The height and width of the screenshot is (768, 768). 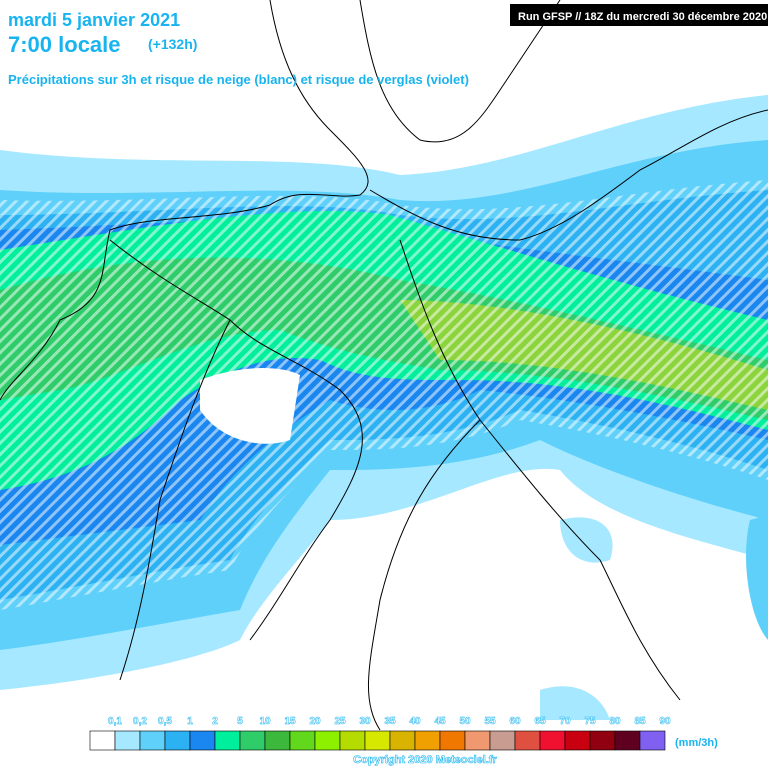 I want to click on run-box, so click(x=639, y=15).